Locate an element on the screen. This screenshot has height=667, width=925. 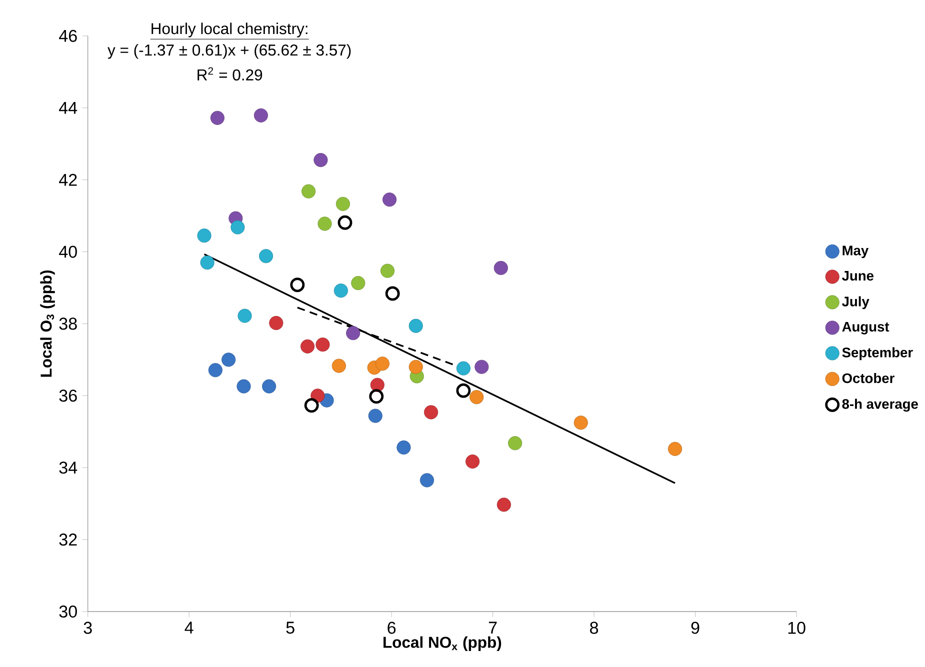
x-tick-label: 9 is located at coordinates (695, 628).